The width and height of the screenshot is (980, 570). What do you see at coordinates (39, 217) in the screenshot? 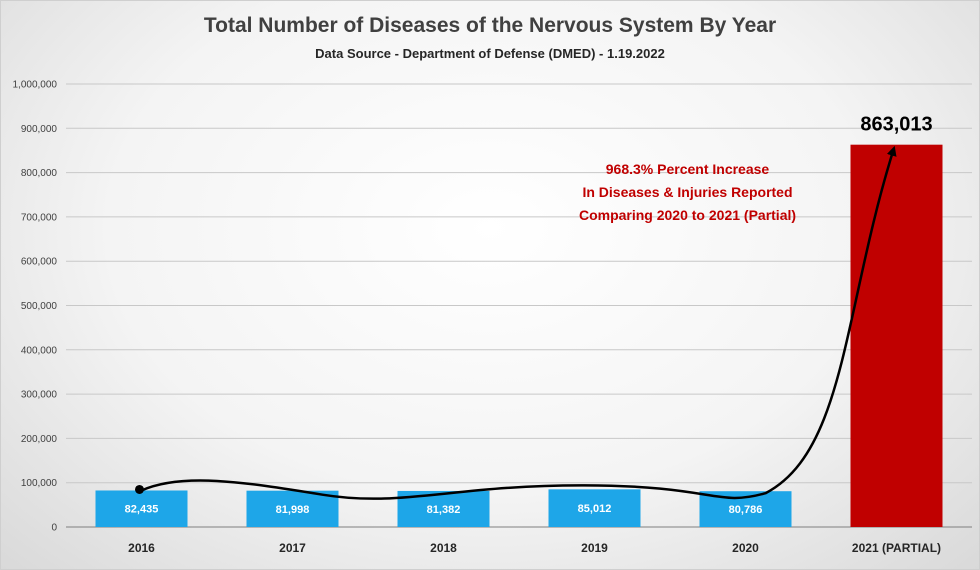
I see `y-tick-label: 700,000` at bounding box center [39, 217].